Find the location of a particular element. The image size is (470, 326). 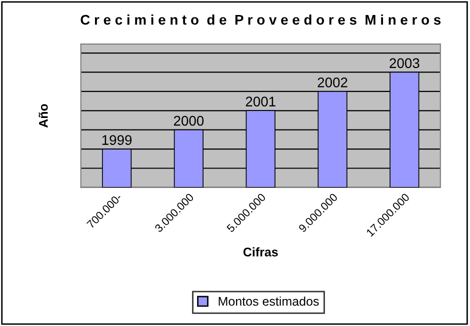

text: 2002 is located at coordinates (333, 83).